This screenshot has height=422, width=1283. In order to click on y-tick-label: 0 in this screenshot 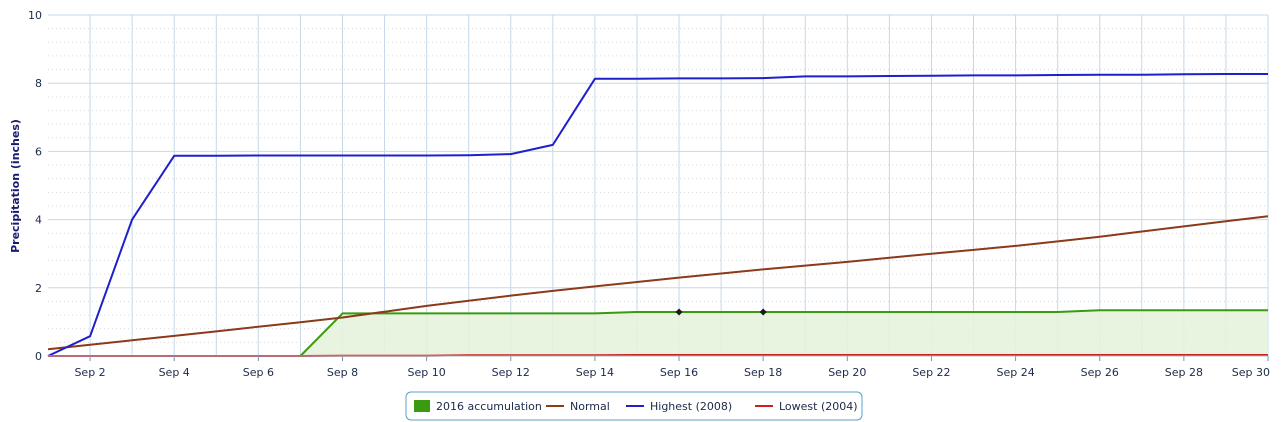, I will do `click(38, 356)`.